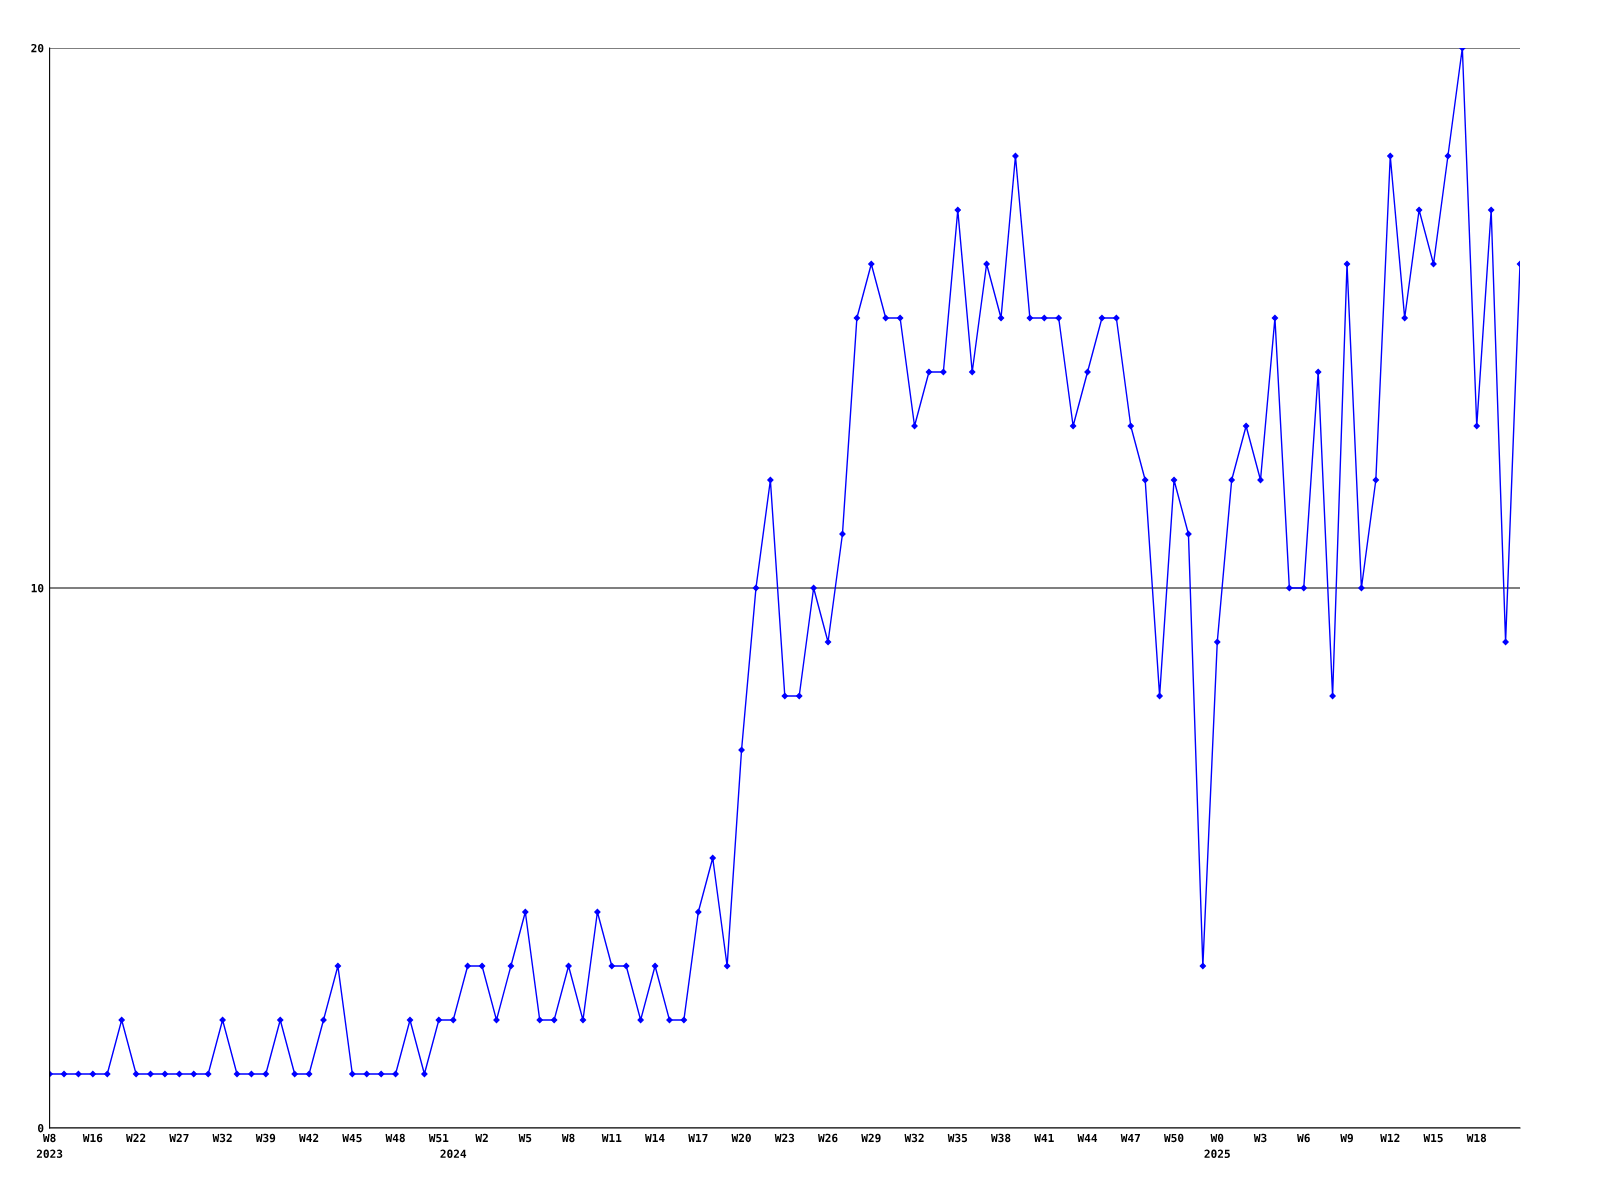 The width and height of the screenshot is (1600, 1200). What do you see at coordinates (1044, 1137) in the screenshot?
I see `x-tick-label: W41` at bounding box center [1044, 1137].